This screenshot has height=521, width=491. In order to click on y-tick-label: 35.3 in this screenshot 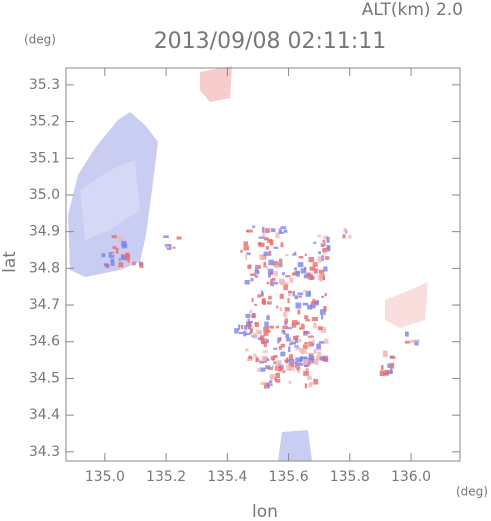, I will do `click(44, 85)`.